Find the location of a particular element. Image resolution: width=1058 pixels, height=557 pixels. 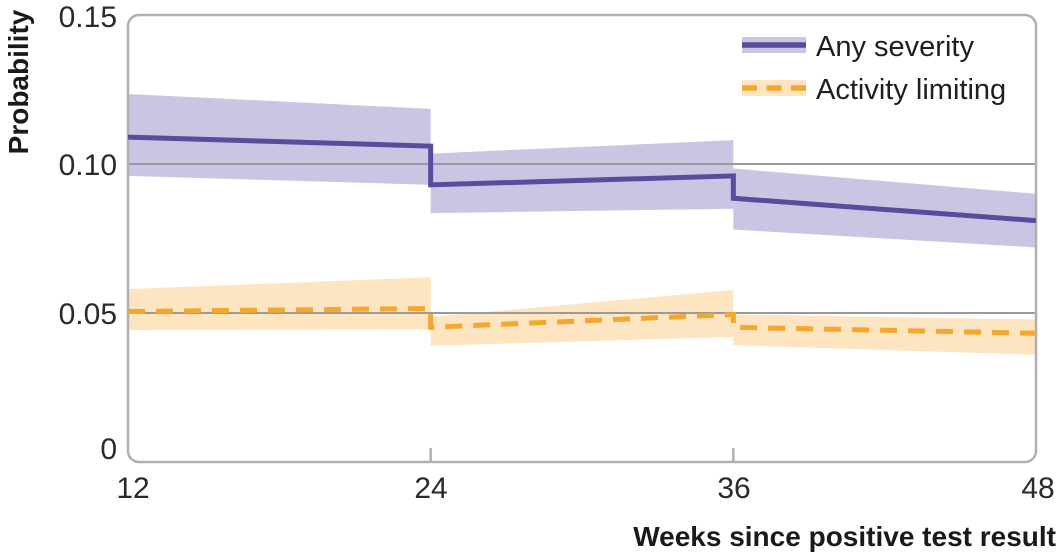

x-tick-label: 36 is located at coordinates (733, 488).